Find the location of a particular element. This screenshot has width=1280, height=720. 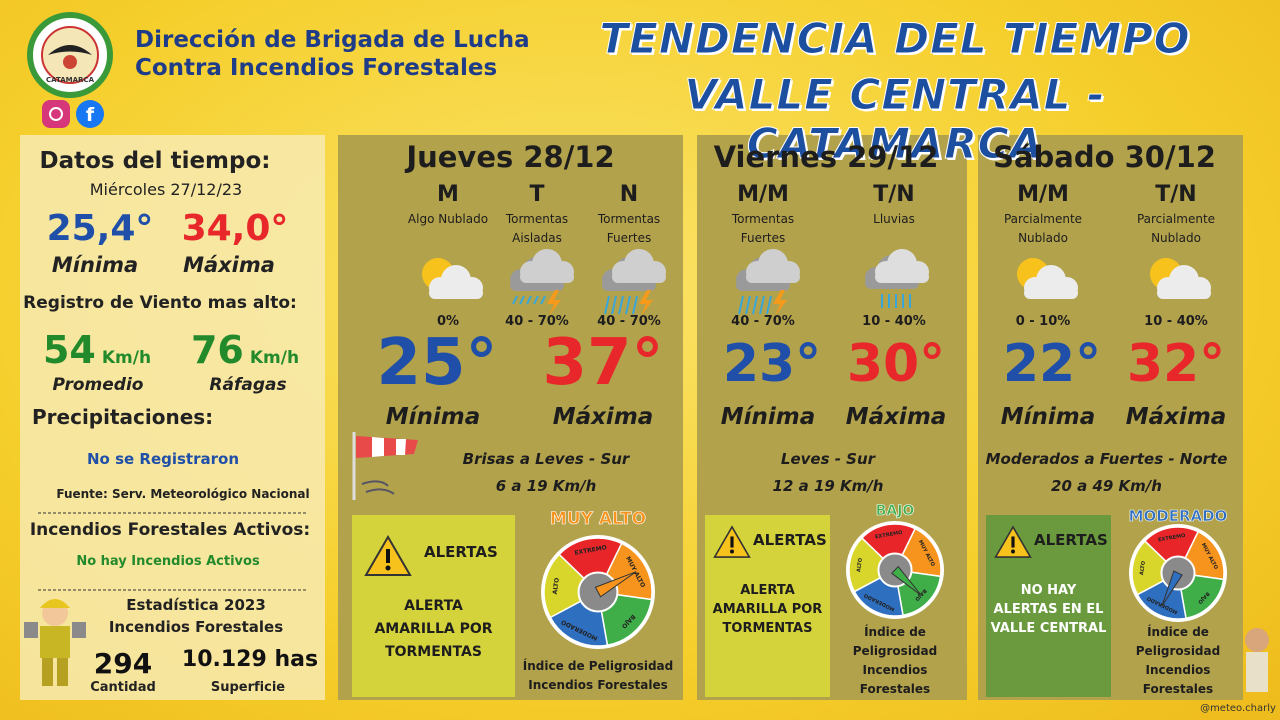

rain-probability: 0 - 10% is located at coordinates (1043, 321).